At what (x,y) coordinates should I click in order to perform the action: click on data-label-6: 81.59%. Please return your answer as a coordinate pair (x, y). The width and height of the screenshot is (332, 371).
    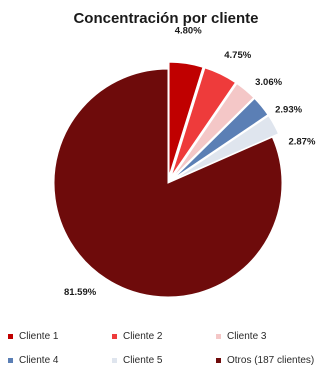
    Looking at the image, I should click on (80, 292).